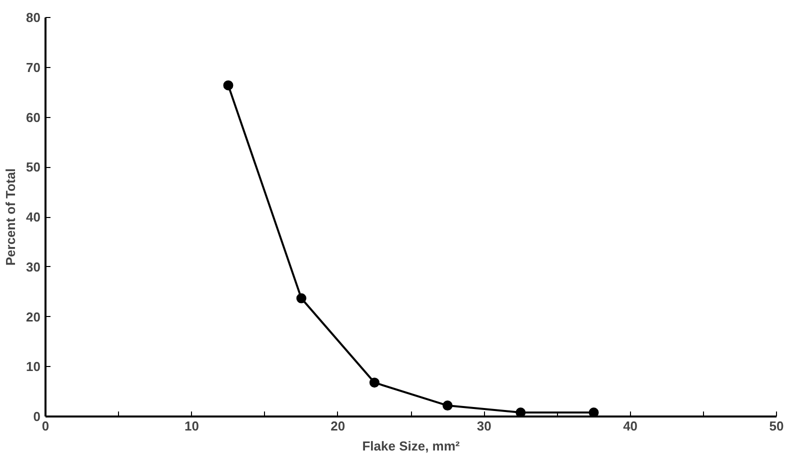 This screenshot has height=456, width=791. Describe the element at coordinates (191, 426) in the screenshot. I see `x-tick-label: 10` at that location.